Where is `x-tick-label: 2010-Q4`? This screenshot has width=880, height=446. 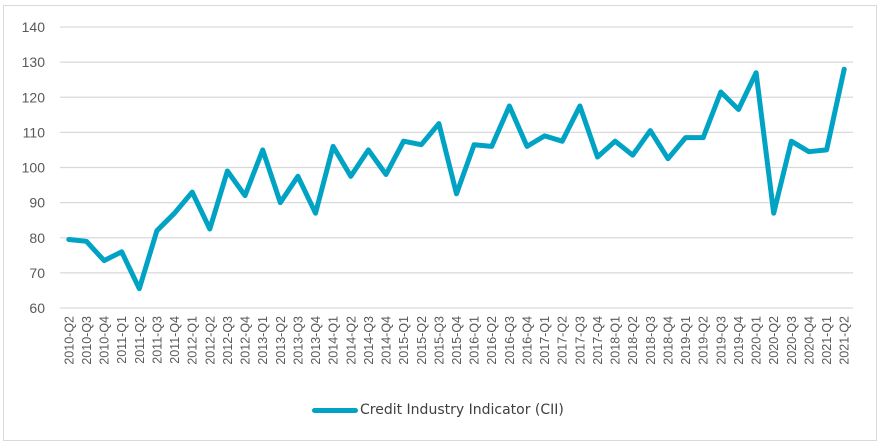 x-tick-label: 2010-Q4 is located at coordinates (105, 340).